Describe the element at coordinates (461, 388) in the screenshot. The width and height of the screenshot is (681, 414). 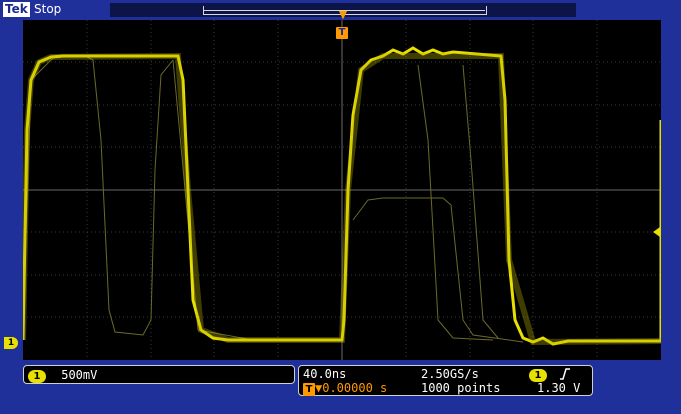
I see `record-length: 1000 points` at that location.